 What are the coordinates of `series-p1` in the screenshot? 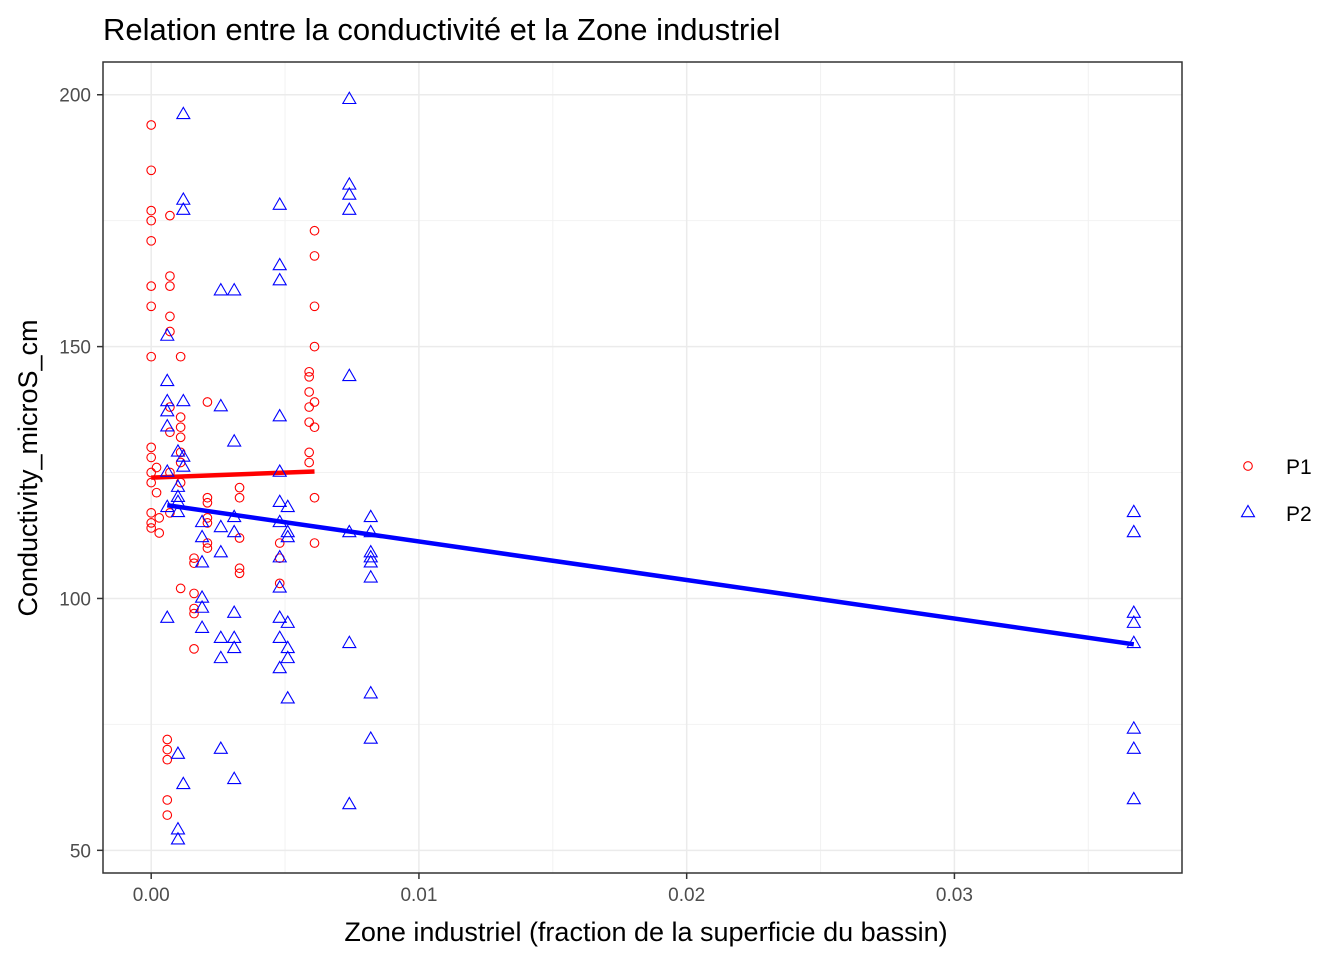 It's located at (233, 470).